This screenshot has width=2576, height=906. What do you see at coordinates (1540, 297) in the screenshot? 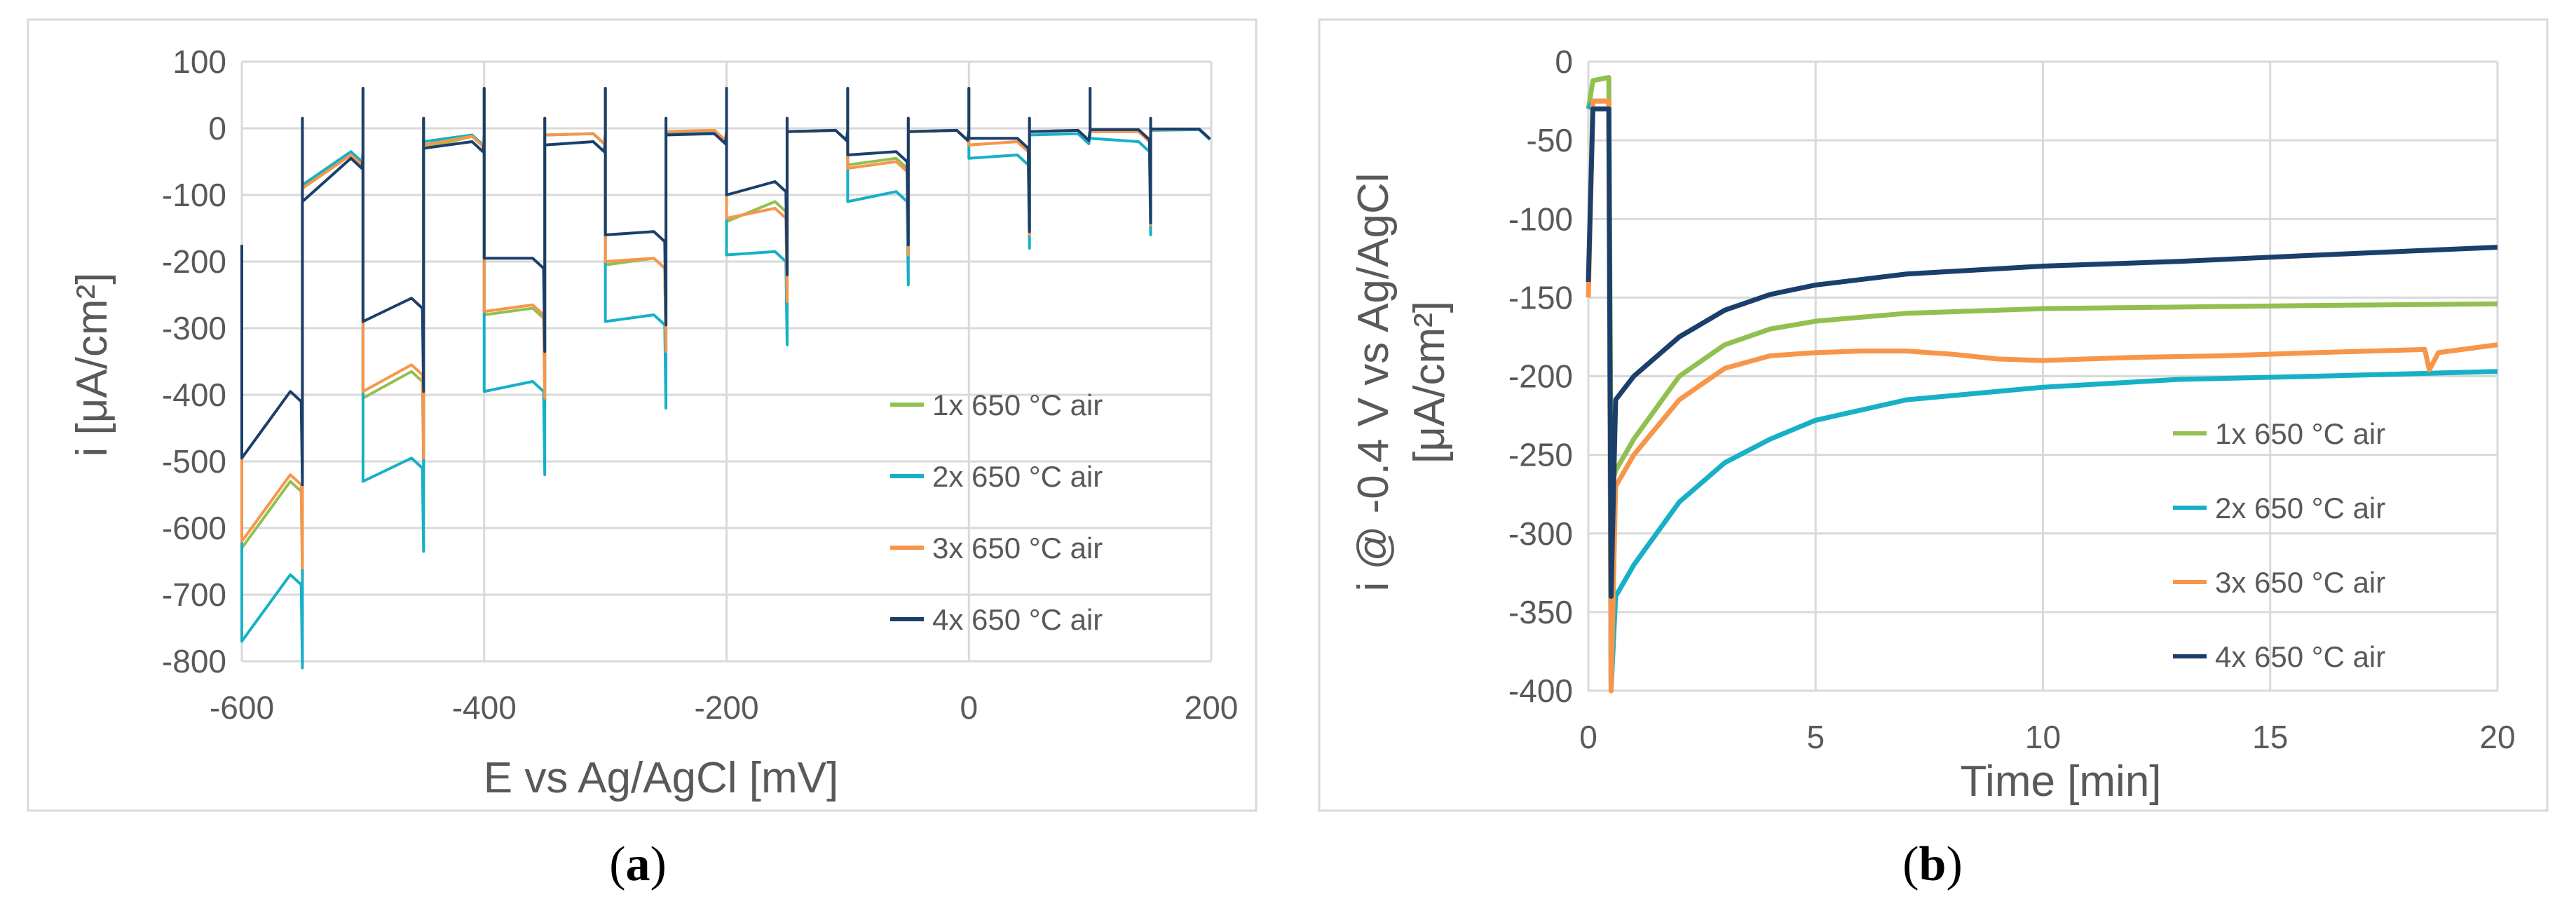
I see `b-y-tick-label: -150` at bounding box center [1540, 297].